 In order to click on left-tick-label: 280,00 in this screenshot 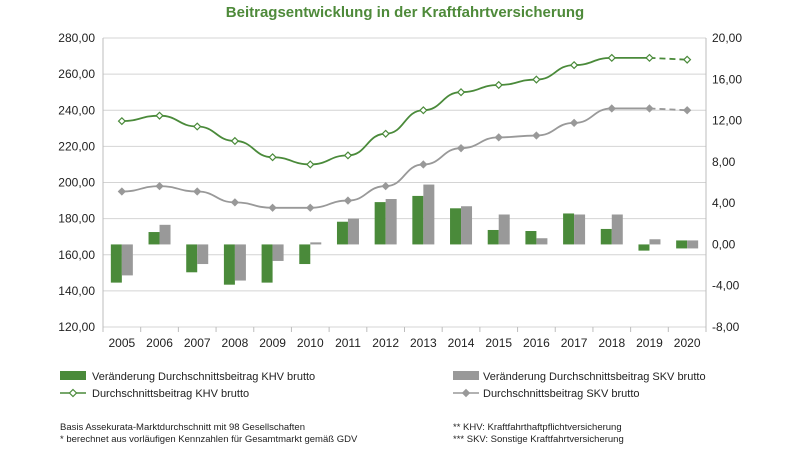, I will do `click(76, 38)`.